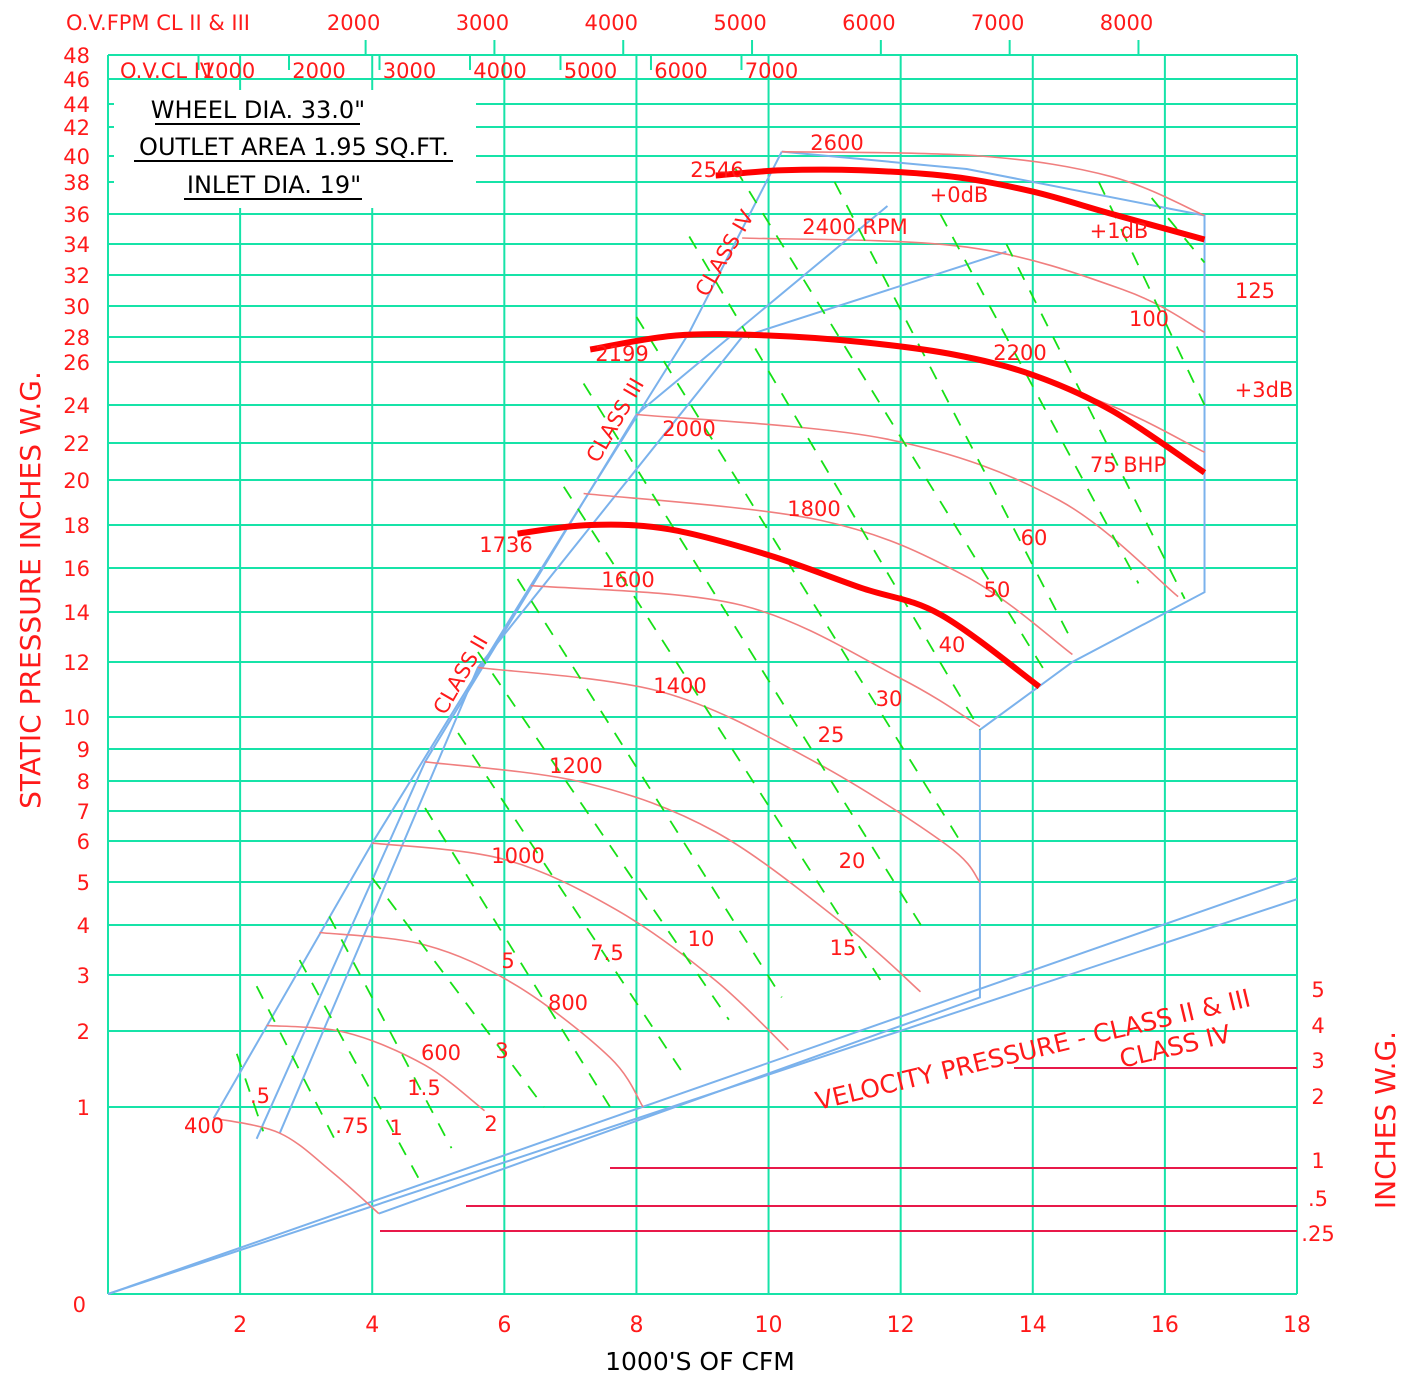 The width and height of the screenshot is (1415, 1377). Describe the element at coordinates (423, 1088) in the screenshot. I see `bhp-label: 1.5` at that location.